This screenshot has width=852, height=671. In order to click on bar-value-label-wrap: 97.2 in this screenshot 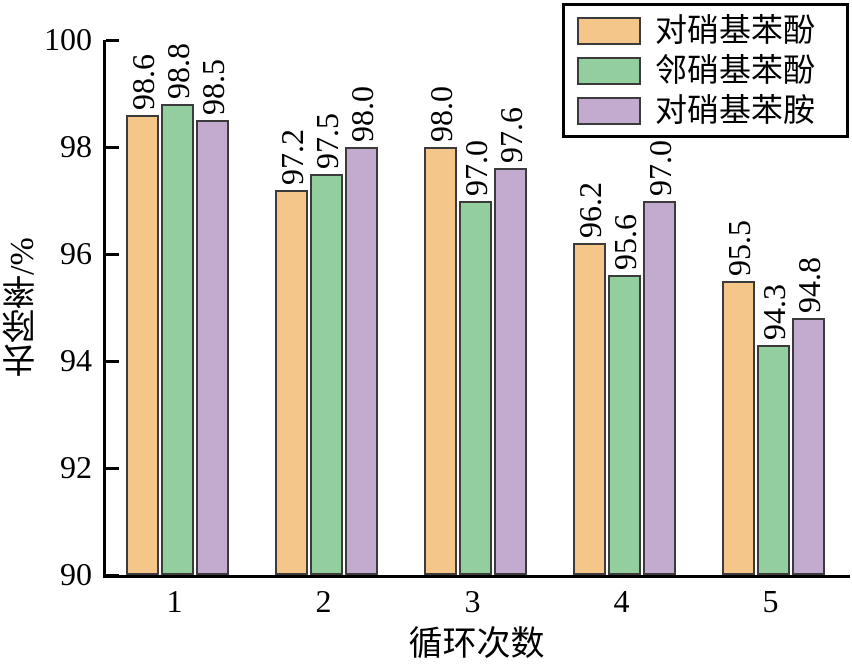, I will do `click(291, 156)`.